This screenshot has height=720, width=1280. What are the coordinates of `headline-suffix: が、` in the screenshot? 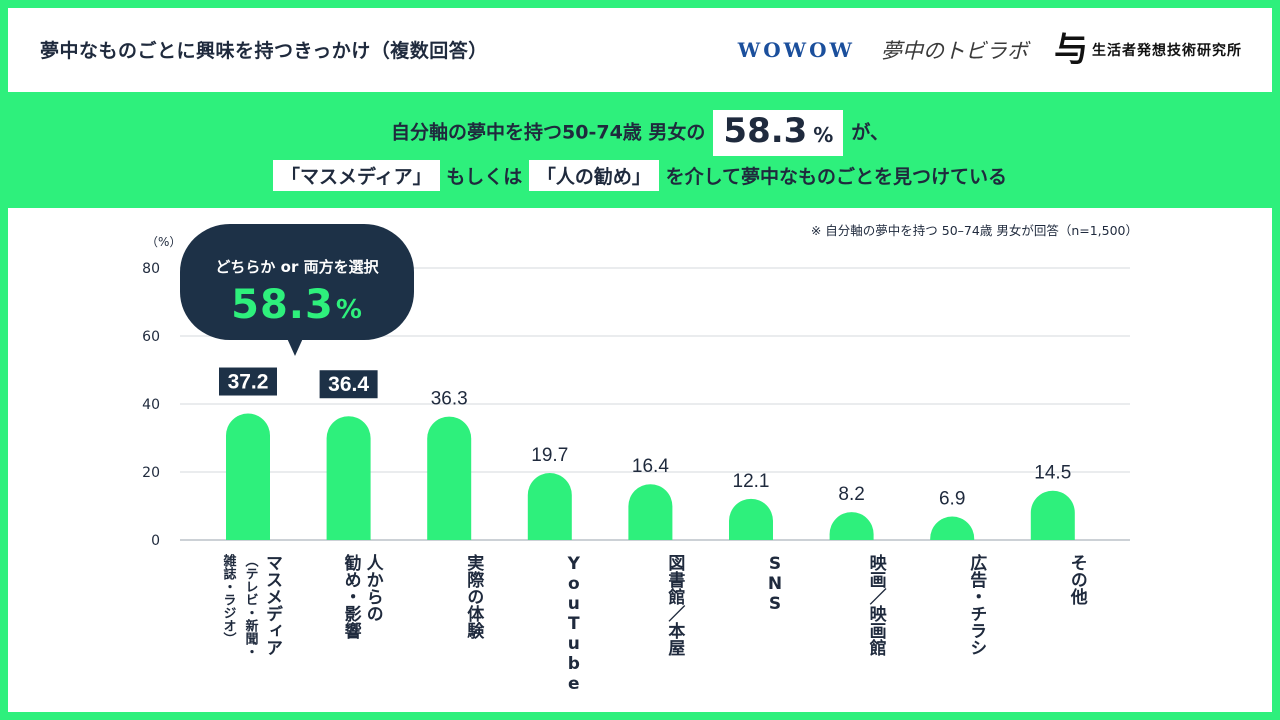 It's located at (870, 132).